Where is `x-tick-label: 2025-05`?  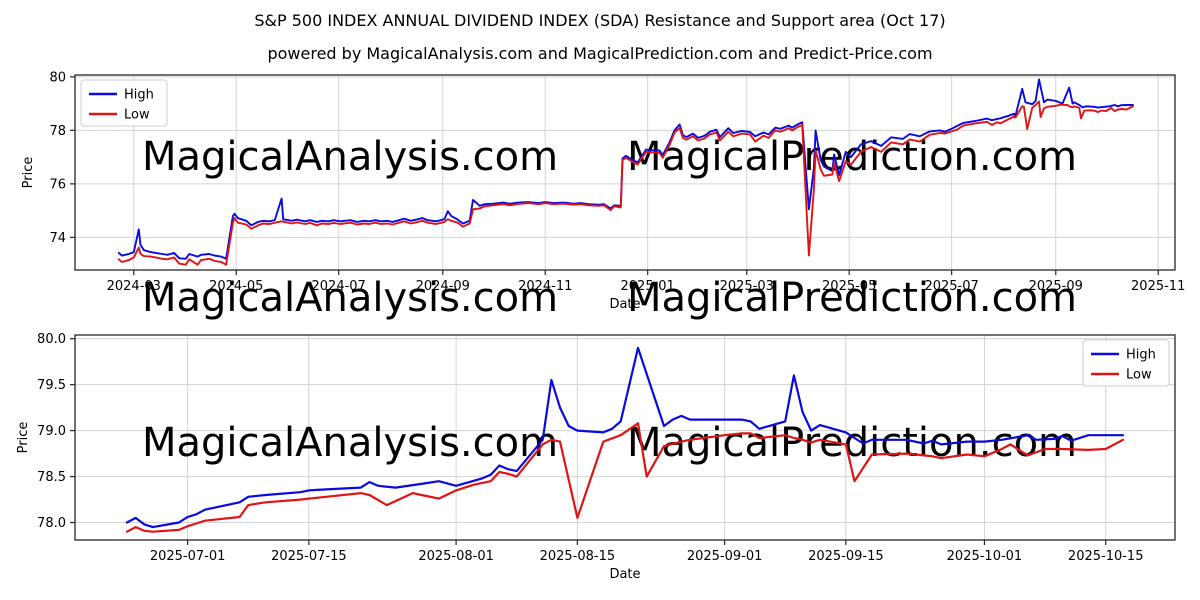 x-tick-label: 2025-05 is located at coordinates (849, 286).